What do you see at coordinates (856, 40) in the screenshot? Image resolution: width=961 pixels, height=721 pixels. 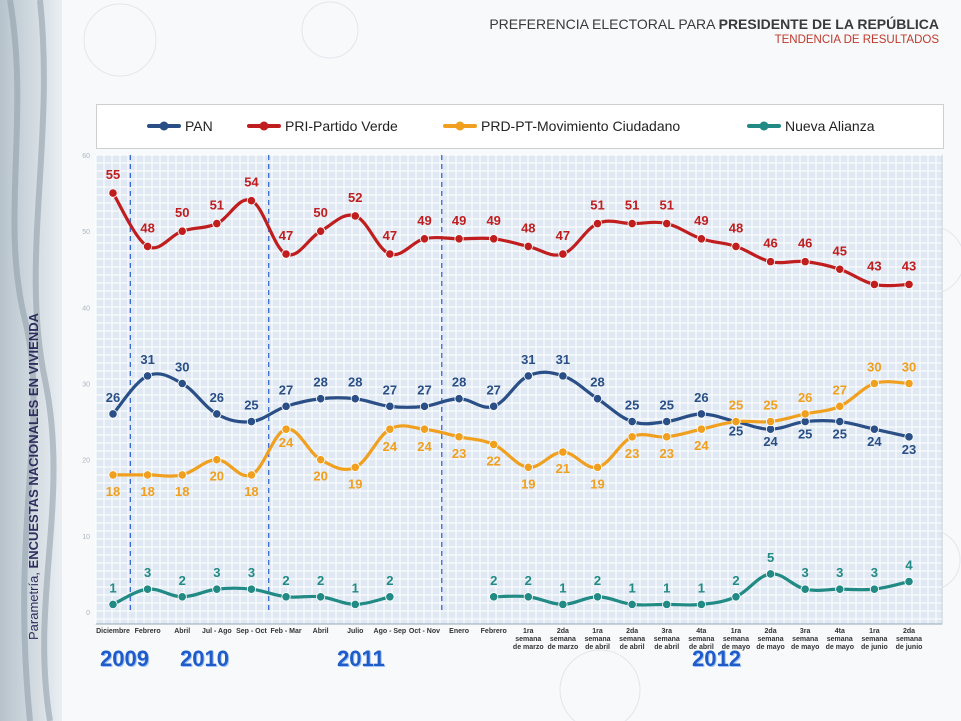 I see `chart-subtitle: TENDENCIA DE RESULTADOS` at bounding box center [856, 40].